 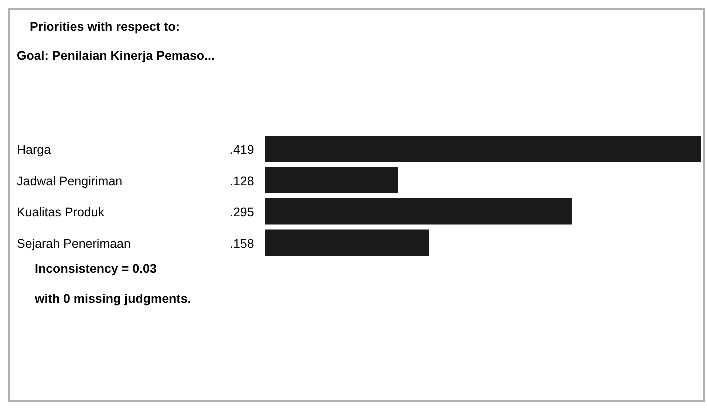 I want to click on text: Priorities with respect to:, so click(x=105, y=27).